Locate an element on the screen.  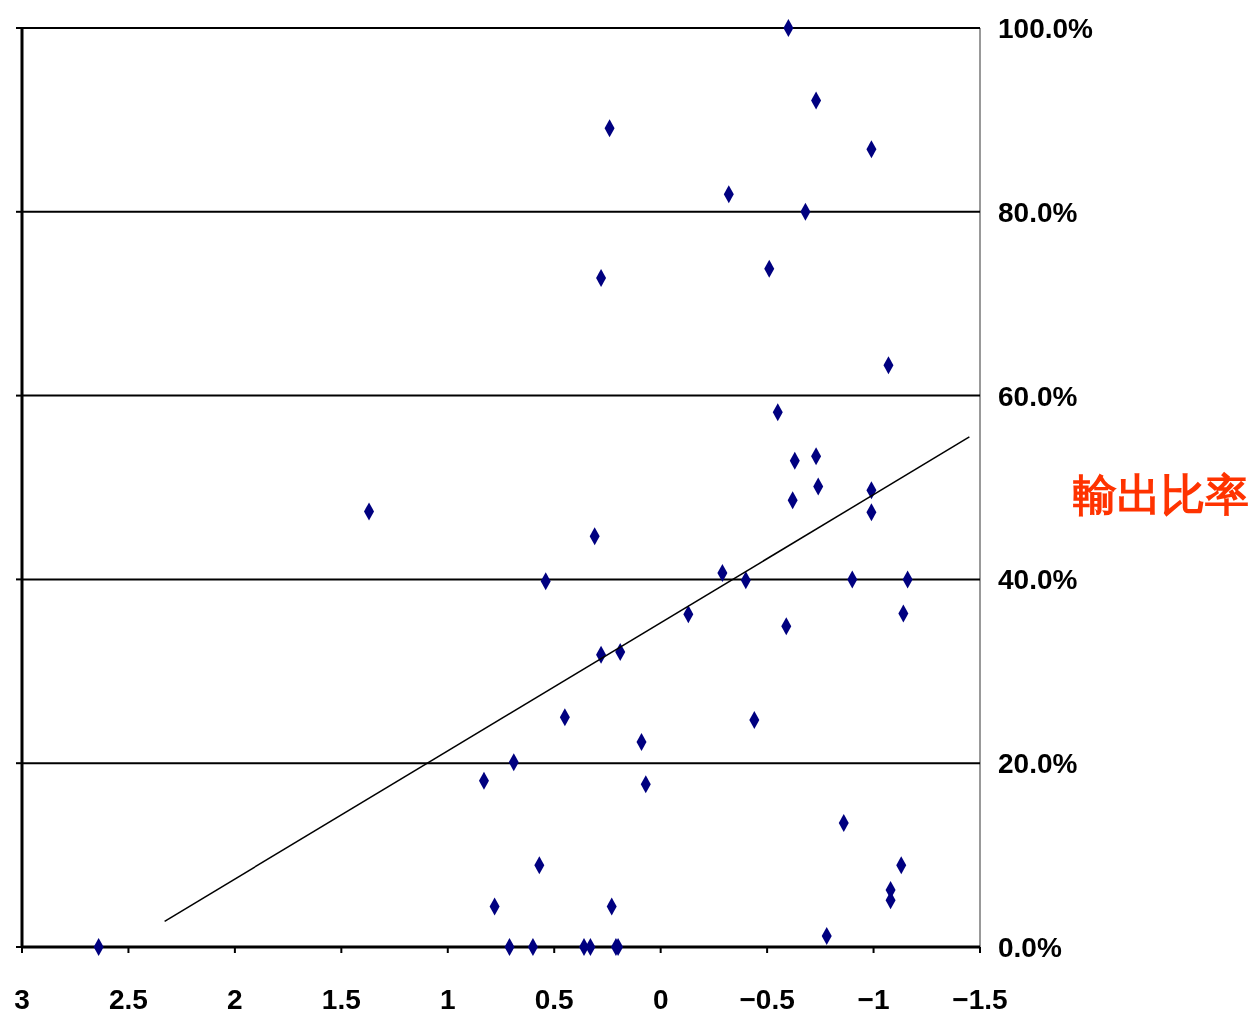
y-tick-label: 80.0% is located at coordinates (1038, 212).